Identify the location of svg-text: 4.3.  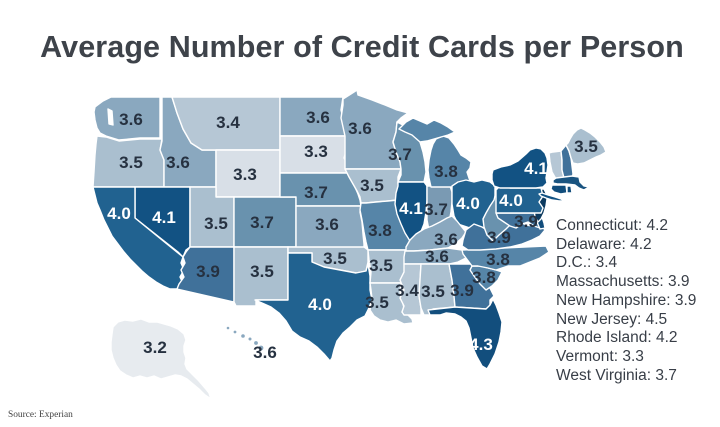
(481, 344).